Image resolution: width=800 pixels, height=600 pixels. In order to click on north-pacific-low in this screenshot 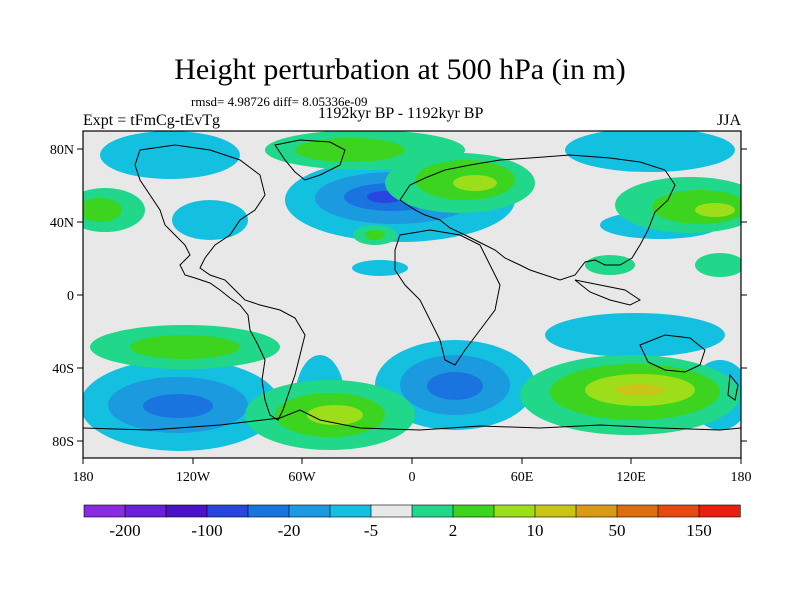, I will do `click(650, 151)`.